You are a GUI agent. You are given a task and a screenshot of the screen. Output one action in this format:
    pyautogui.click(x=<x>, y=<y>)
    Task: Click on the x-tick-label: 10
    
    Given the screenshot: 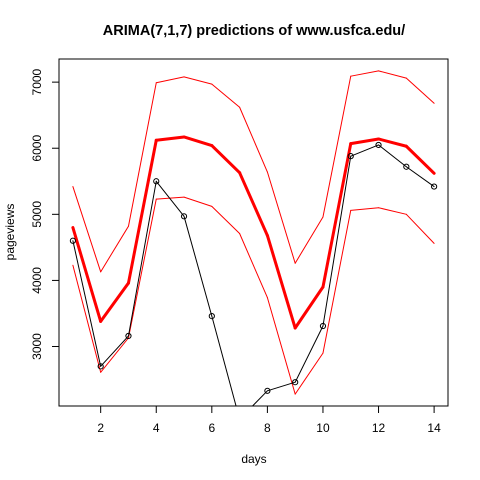 What is the action you would take?
    pyautogui.click(x=323, y=428)
    